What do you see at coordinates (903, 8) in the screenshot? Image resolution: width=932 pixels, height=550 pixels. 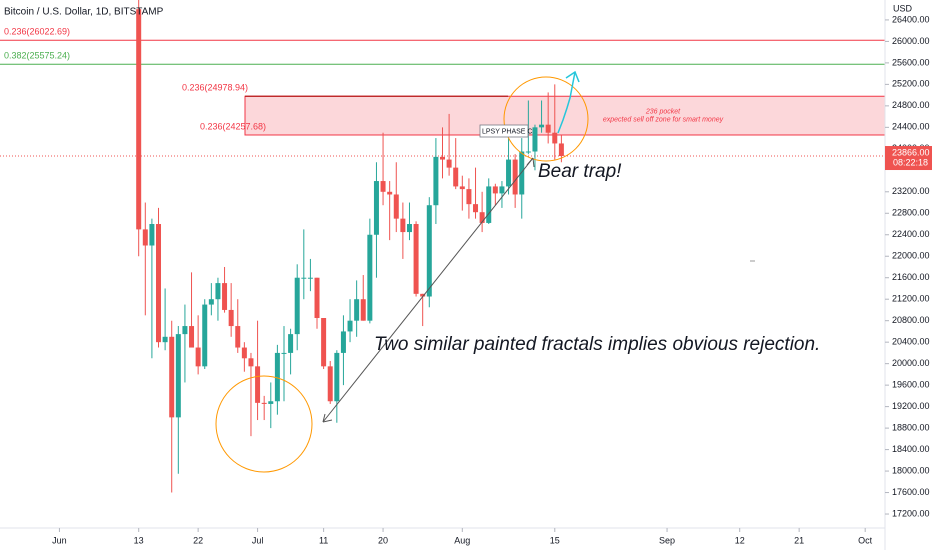 I see `y-axis-label: USD` at bounding box center [903, 8].